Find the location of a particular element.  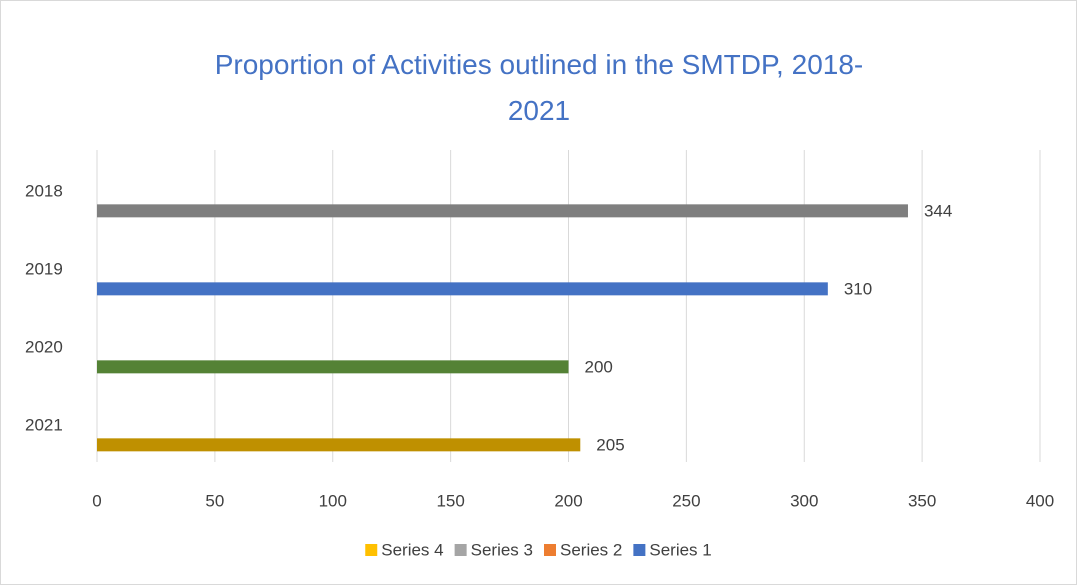

y-tick-label: 2021 is located at coordinates (44, 424).